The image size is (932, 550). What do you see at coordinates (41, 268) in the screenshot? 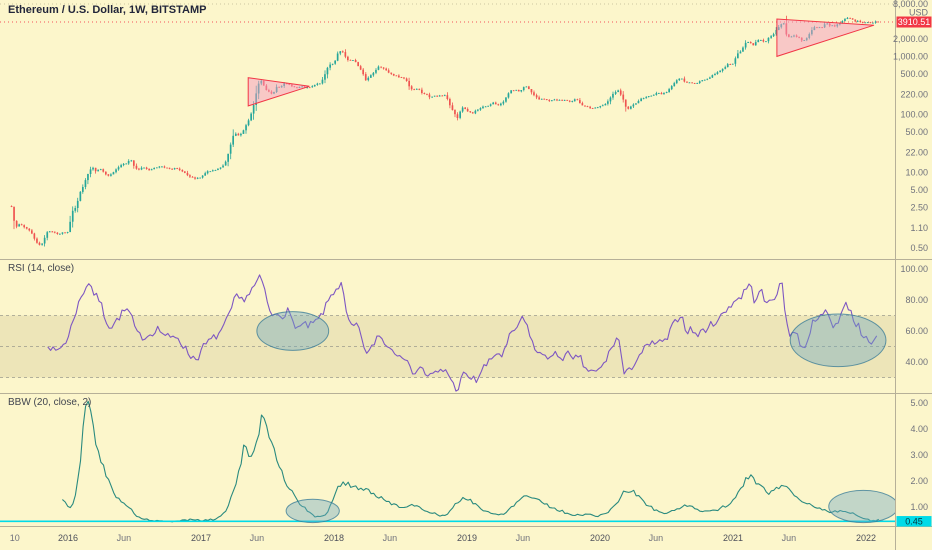
I see `rsi-indicator-label: RSI (14, close)` at bounding box center [41, 268].